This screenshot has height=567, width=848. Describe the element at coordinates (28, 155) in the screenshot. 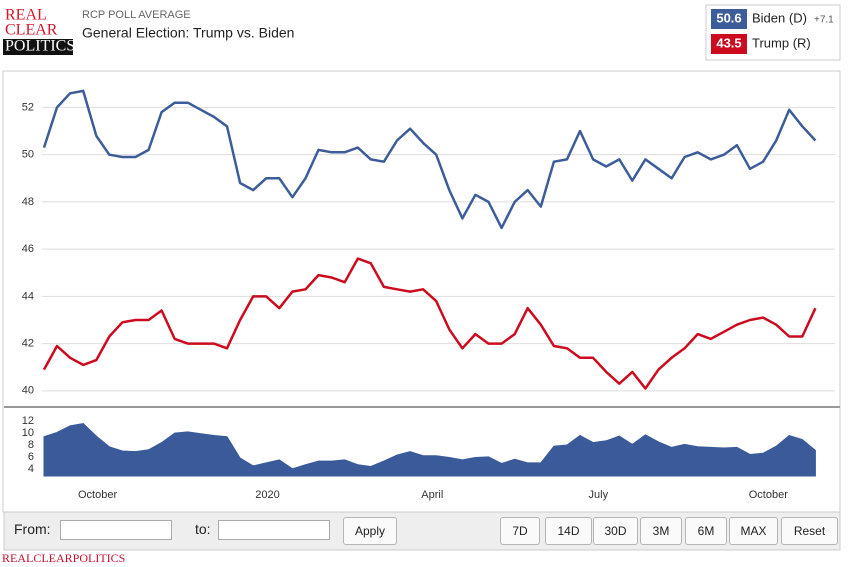

I see `y-tick-label: 50` at that location.